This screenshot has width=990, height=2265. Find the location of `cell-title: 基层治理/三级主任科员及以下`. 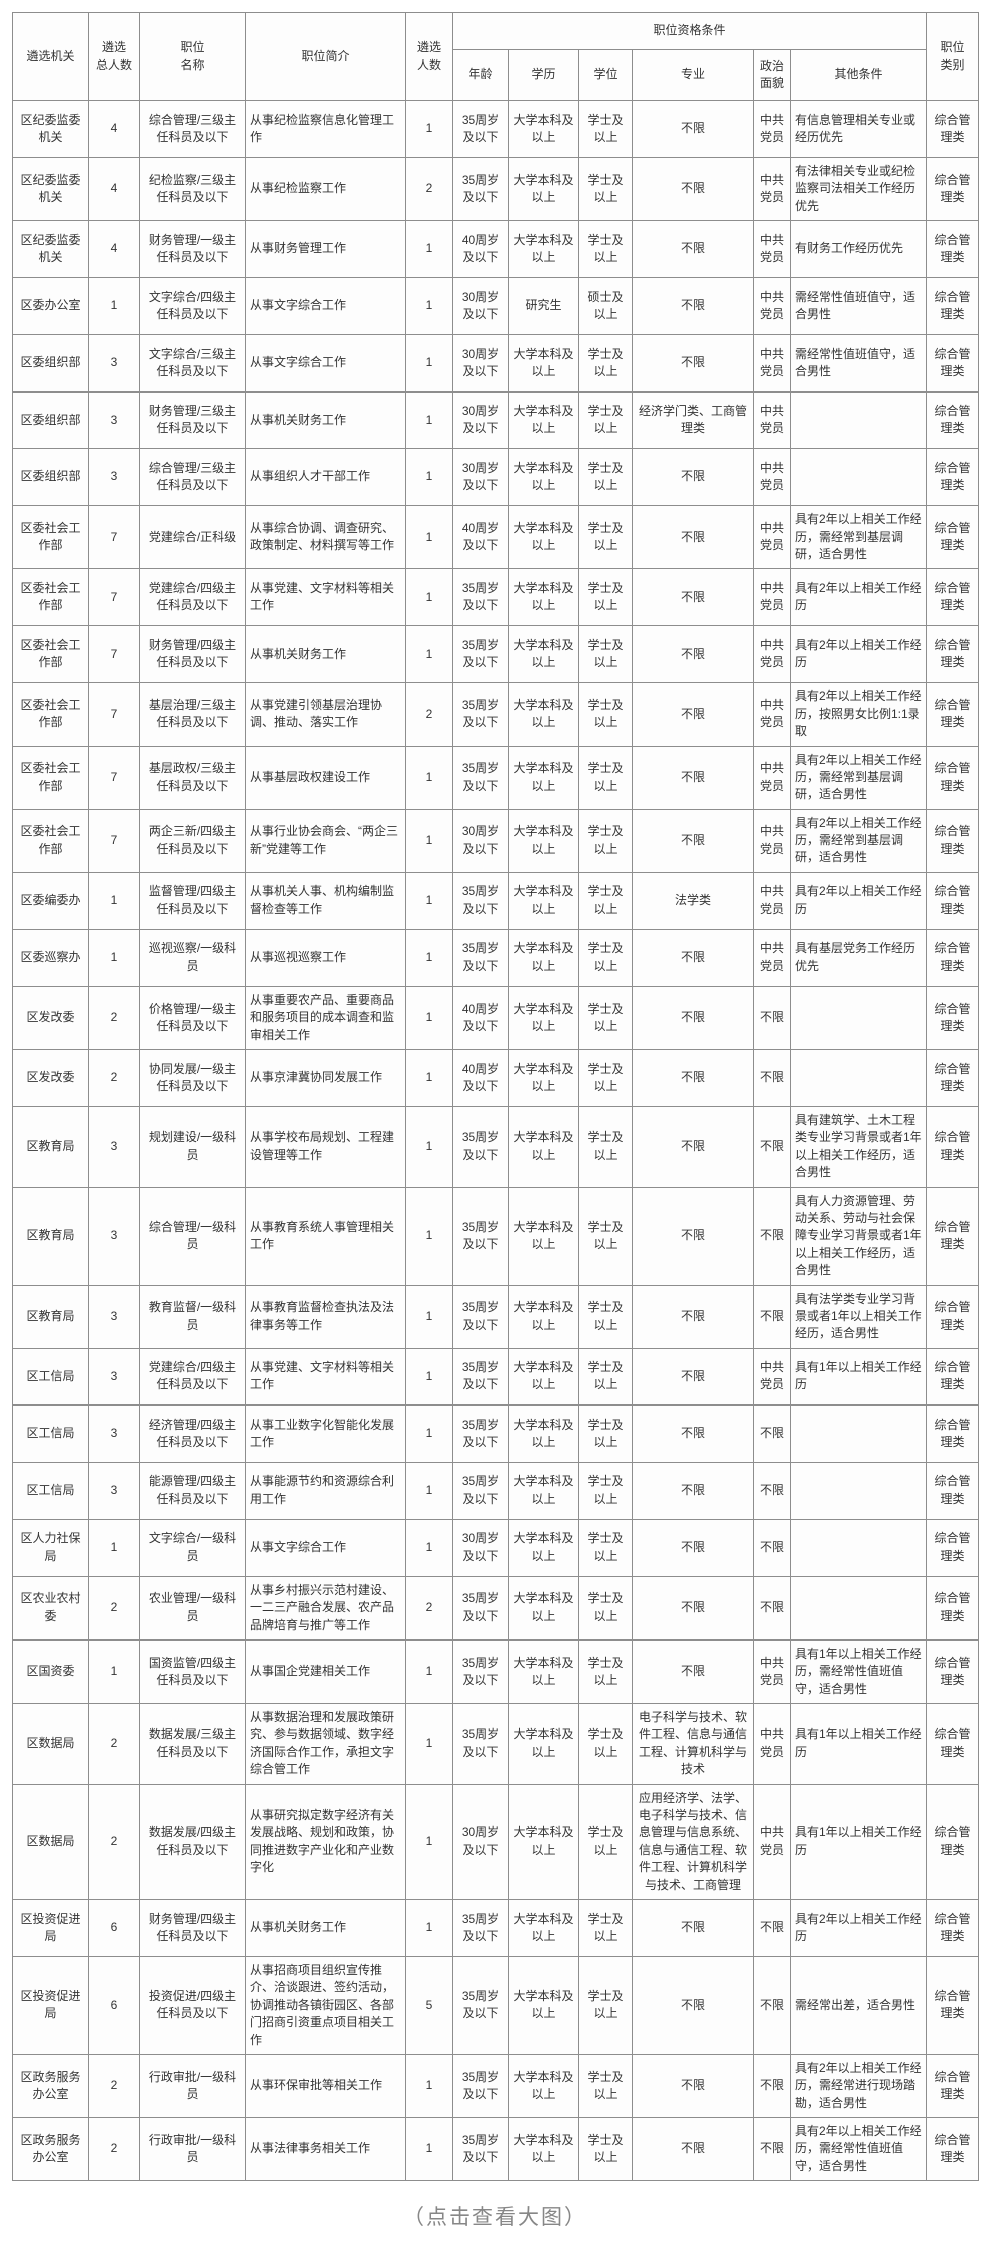

cell-title: 基层治理/三级主任科员及以下 is located at coordinates (192, 714).